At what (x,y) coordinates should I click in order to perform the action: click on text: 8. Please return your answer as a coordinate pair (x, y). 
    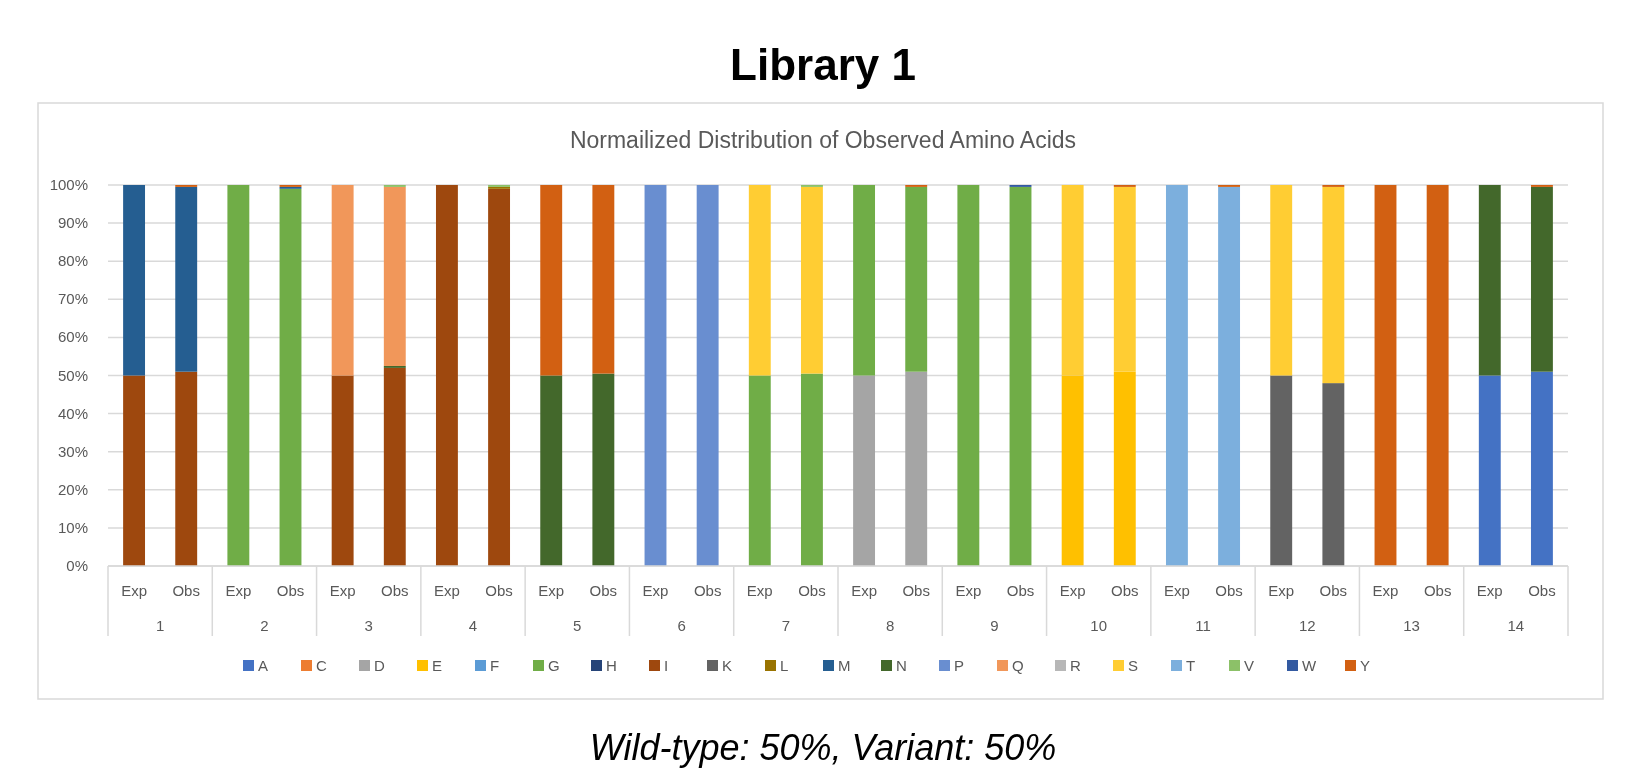
    Looking at the image, I should click on (890, 625).